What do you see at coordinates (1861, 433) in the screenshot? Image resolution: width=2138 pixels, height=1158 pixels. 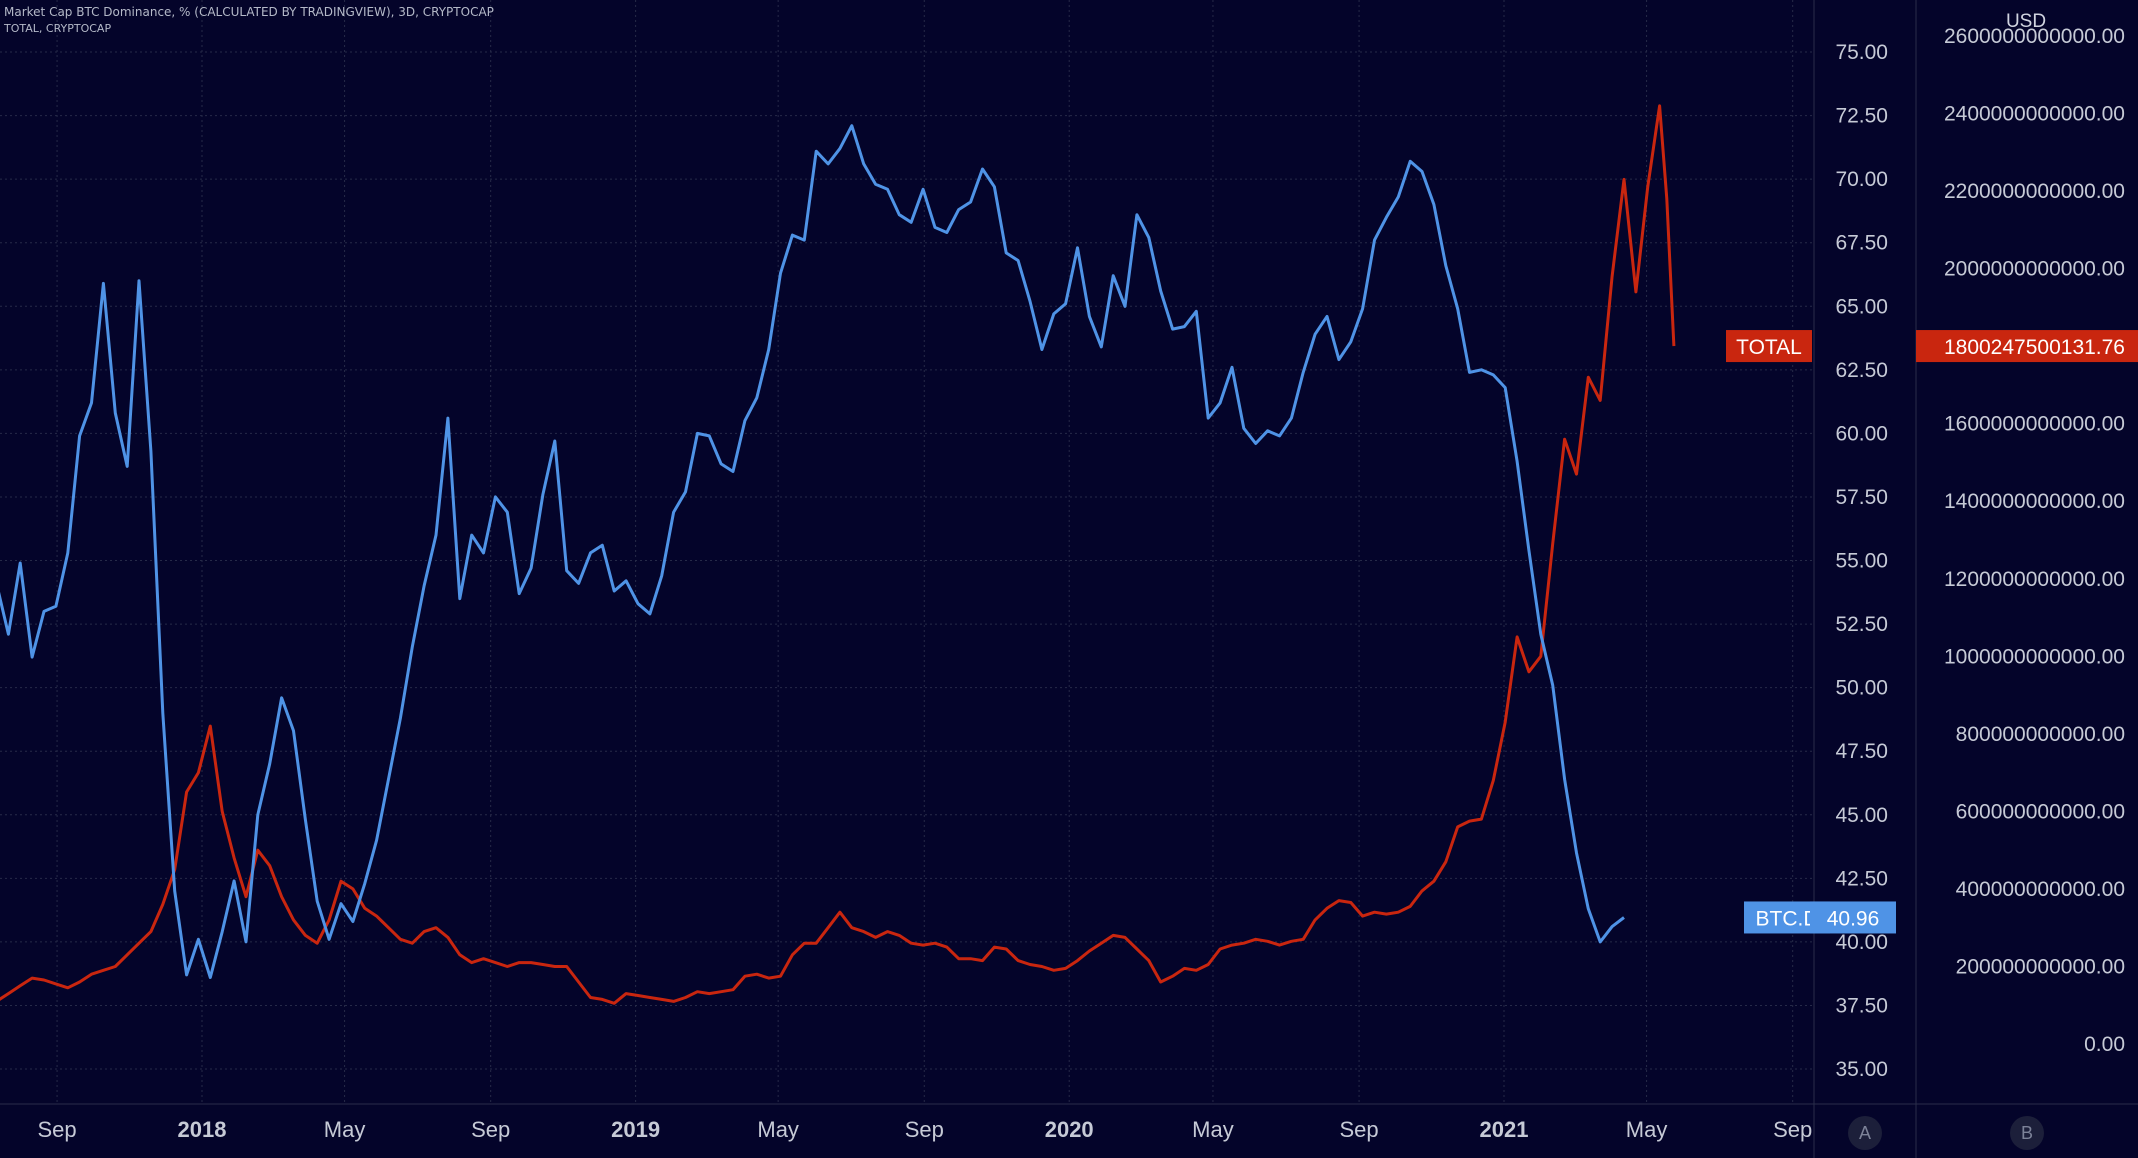 I see `y-left-tick-label: 60.00` at bounding box center [1861, 433].